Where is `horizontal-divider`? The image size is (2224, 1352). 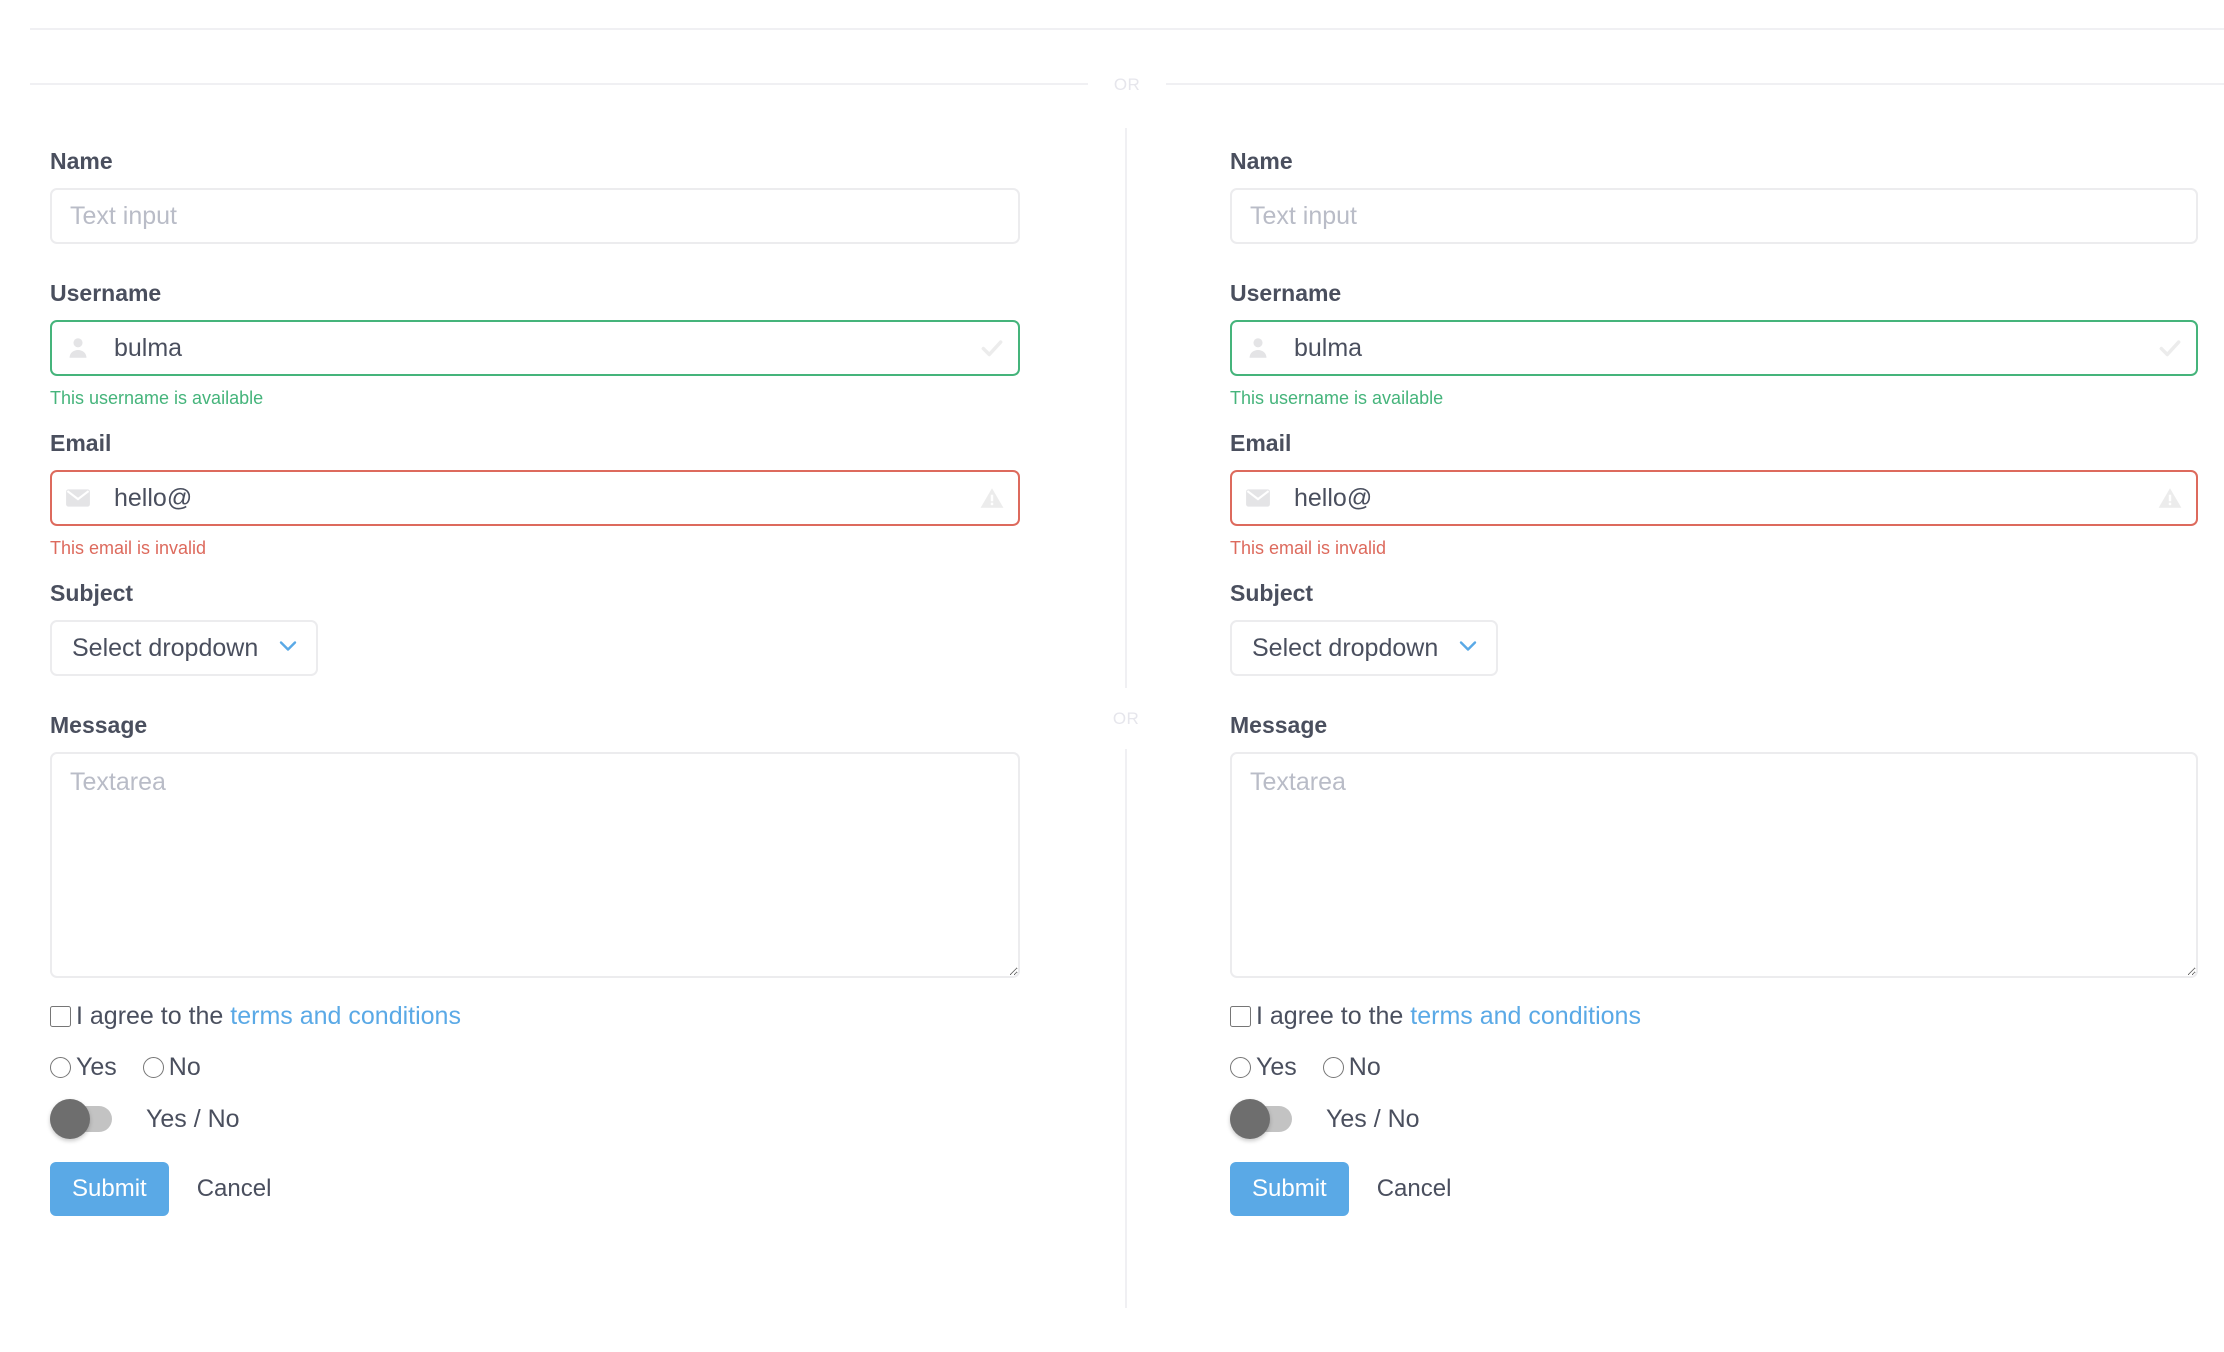 horizontal-divider is located at coordinates (1127, 29).